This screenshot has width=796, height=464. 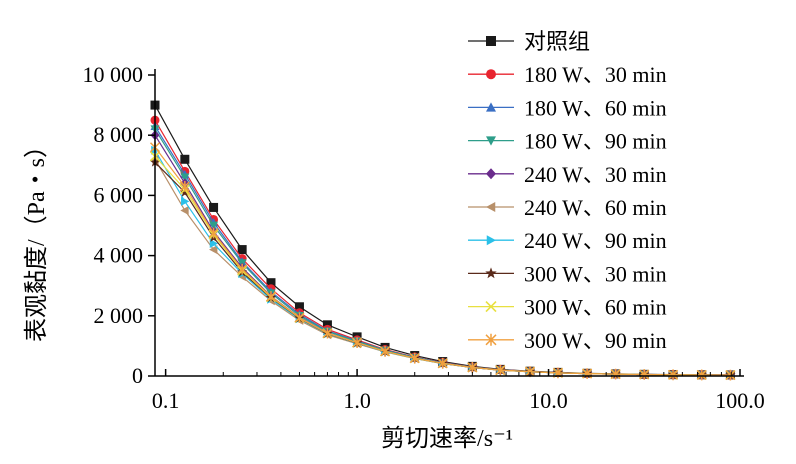 I want to click on y-tick-label: 4 000, so click(x=119, y=255).